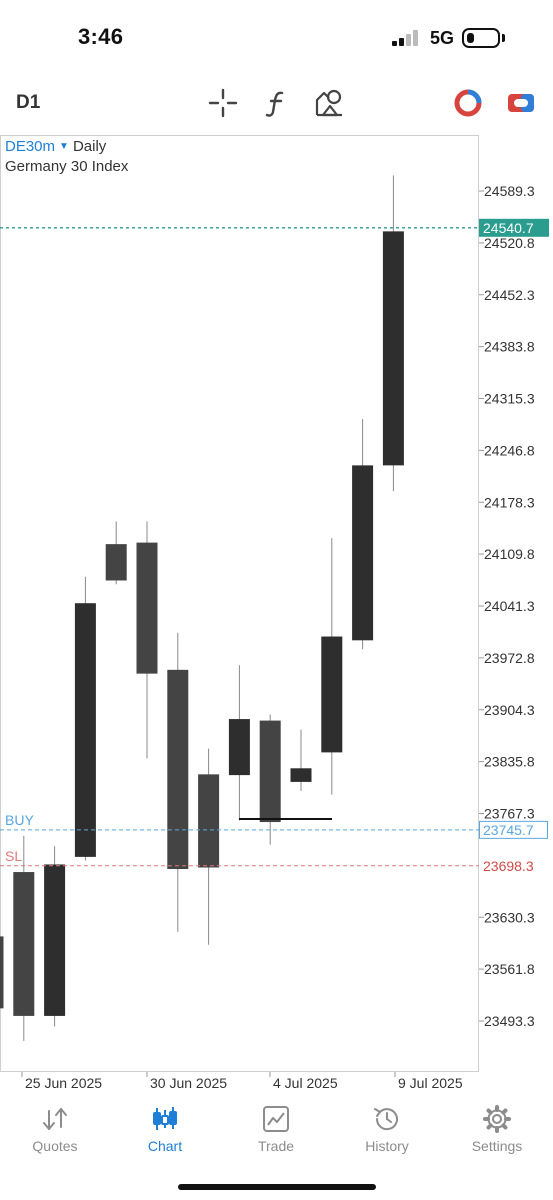  What do you see at coordinates (509, 295) in the screenshot?
I see `price-label: 24452.3` at bounding box center [509, 295].